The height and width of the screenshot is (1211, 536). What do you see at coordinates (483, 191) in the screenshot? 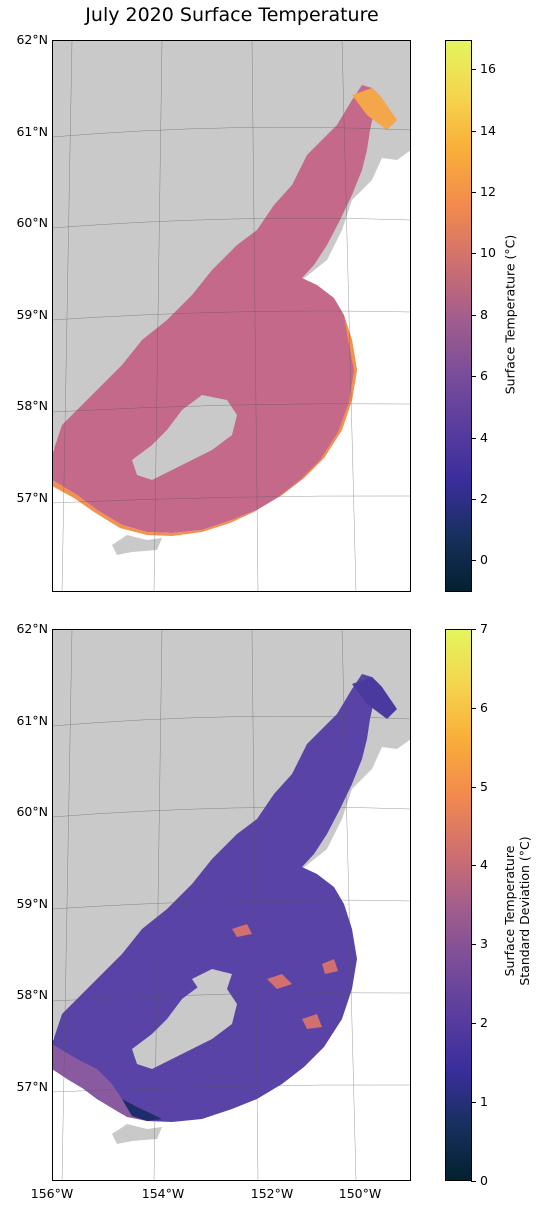
I see `colorbar-tick: 12` at bounding box center [483, 191].